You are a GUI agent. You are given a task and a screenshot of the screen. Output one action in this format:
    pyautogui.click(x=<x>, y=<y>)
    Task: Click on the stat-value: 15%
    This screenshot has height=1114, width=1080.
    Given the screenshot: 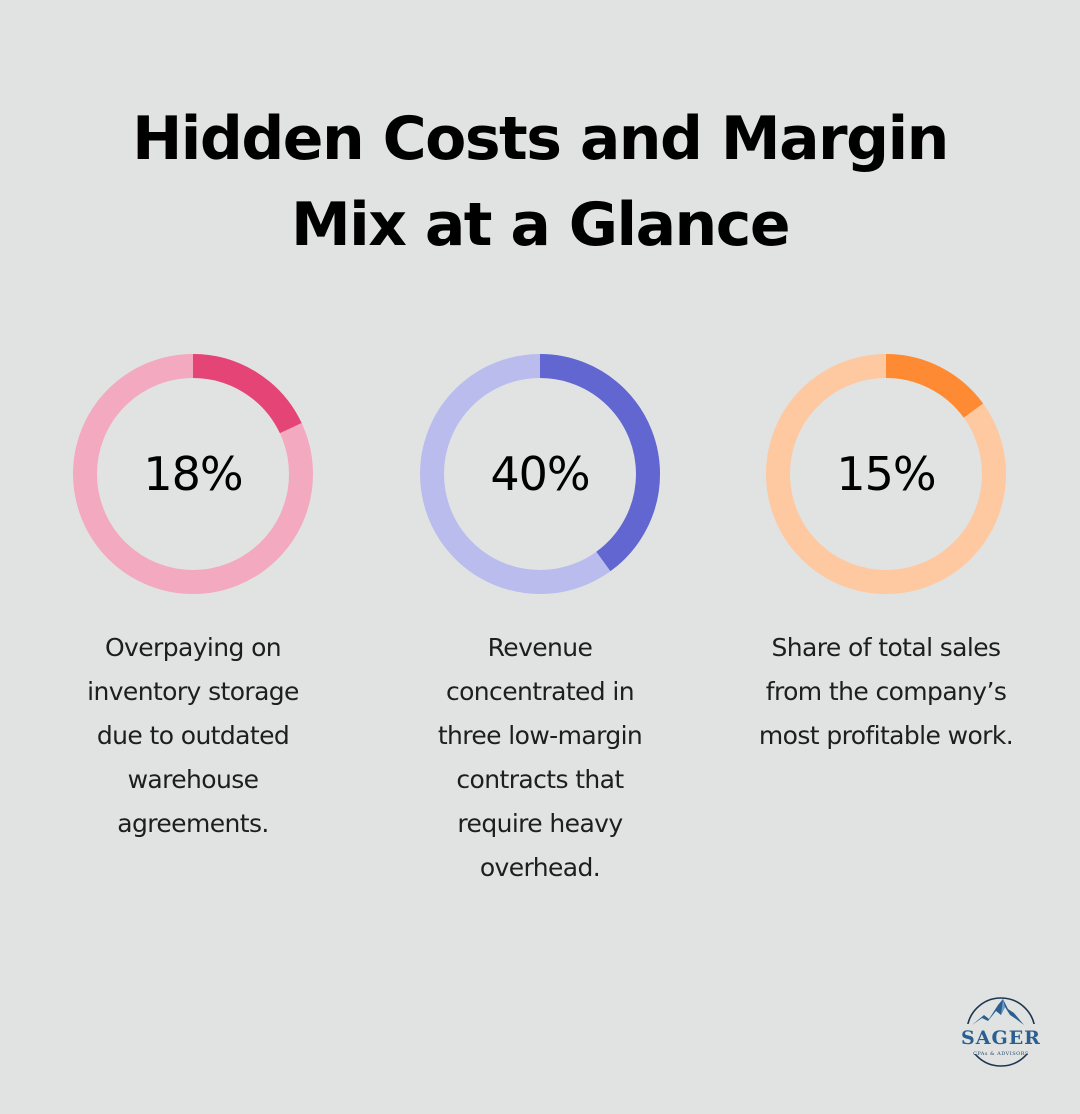 What is the action you would take?
    pyautogui.click(x=886, y=474)
    